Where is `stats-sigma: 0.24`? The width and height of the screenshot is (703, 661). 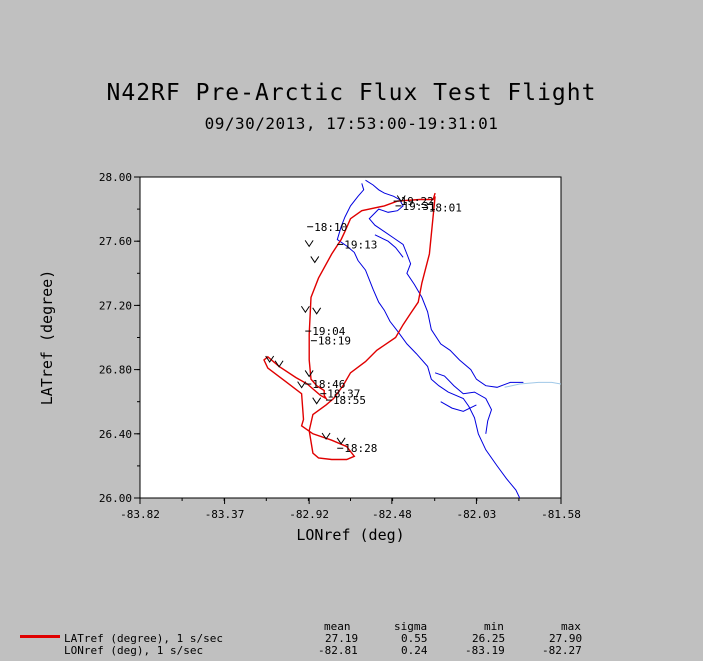
stats-sigma: 0.24 is located at coordinates (414, 650).